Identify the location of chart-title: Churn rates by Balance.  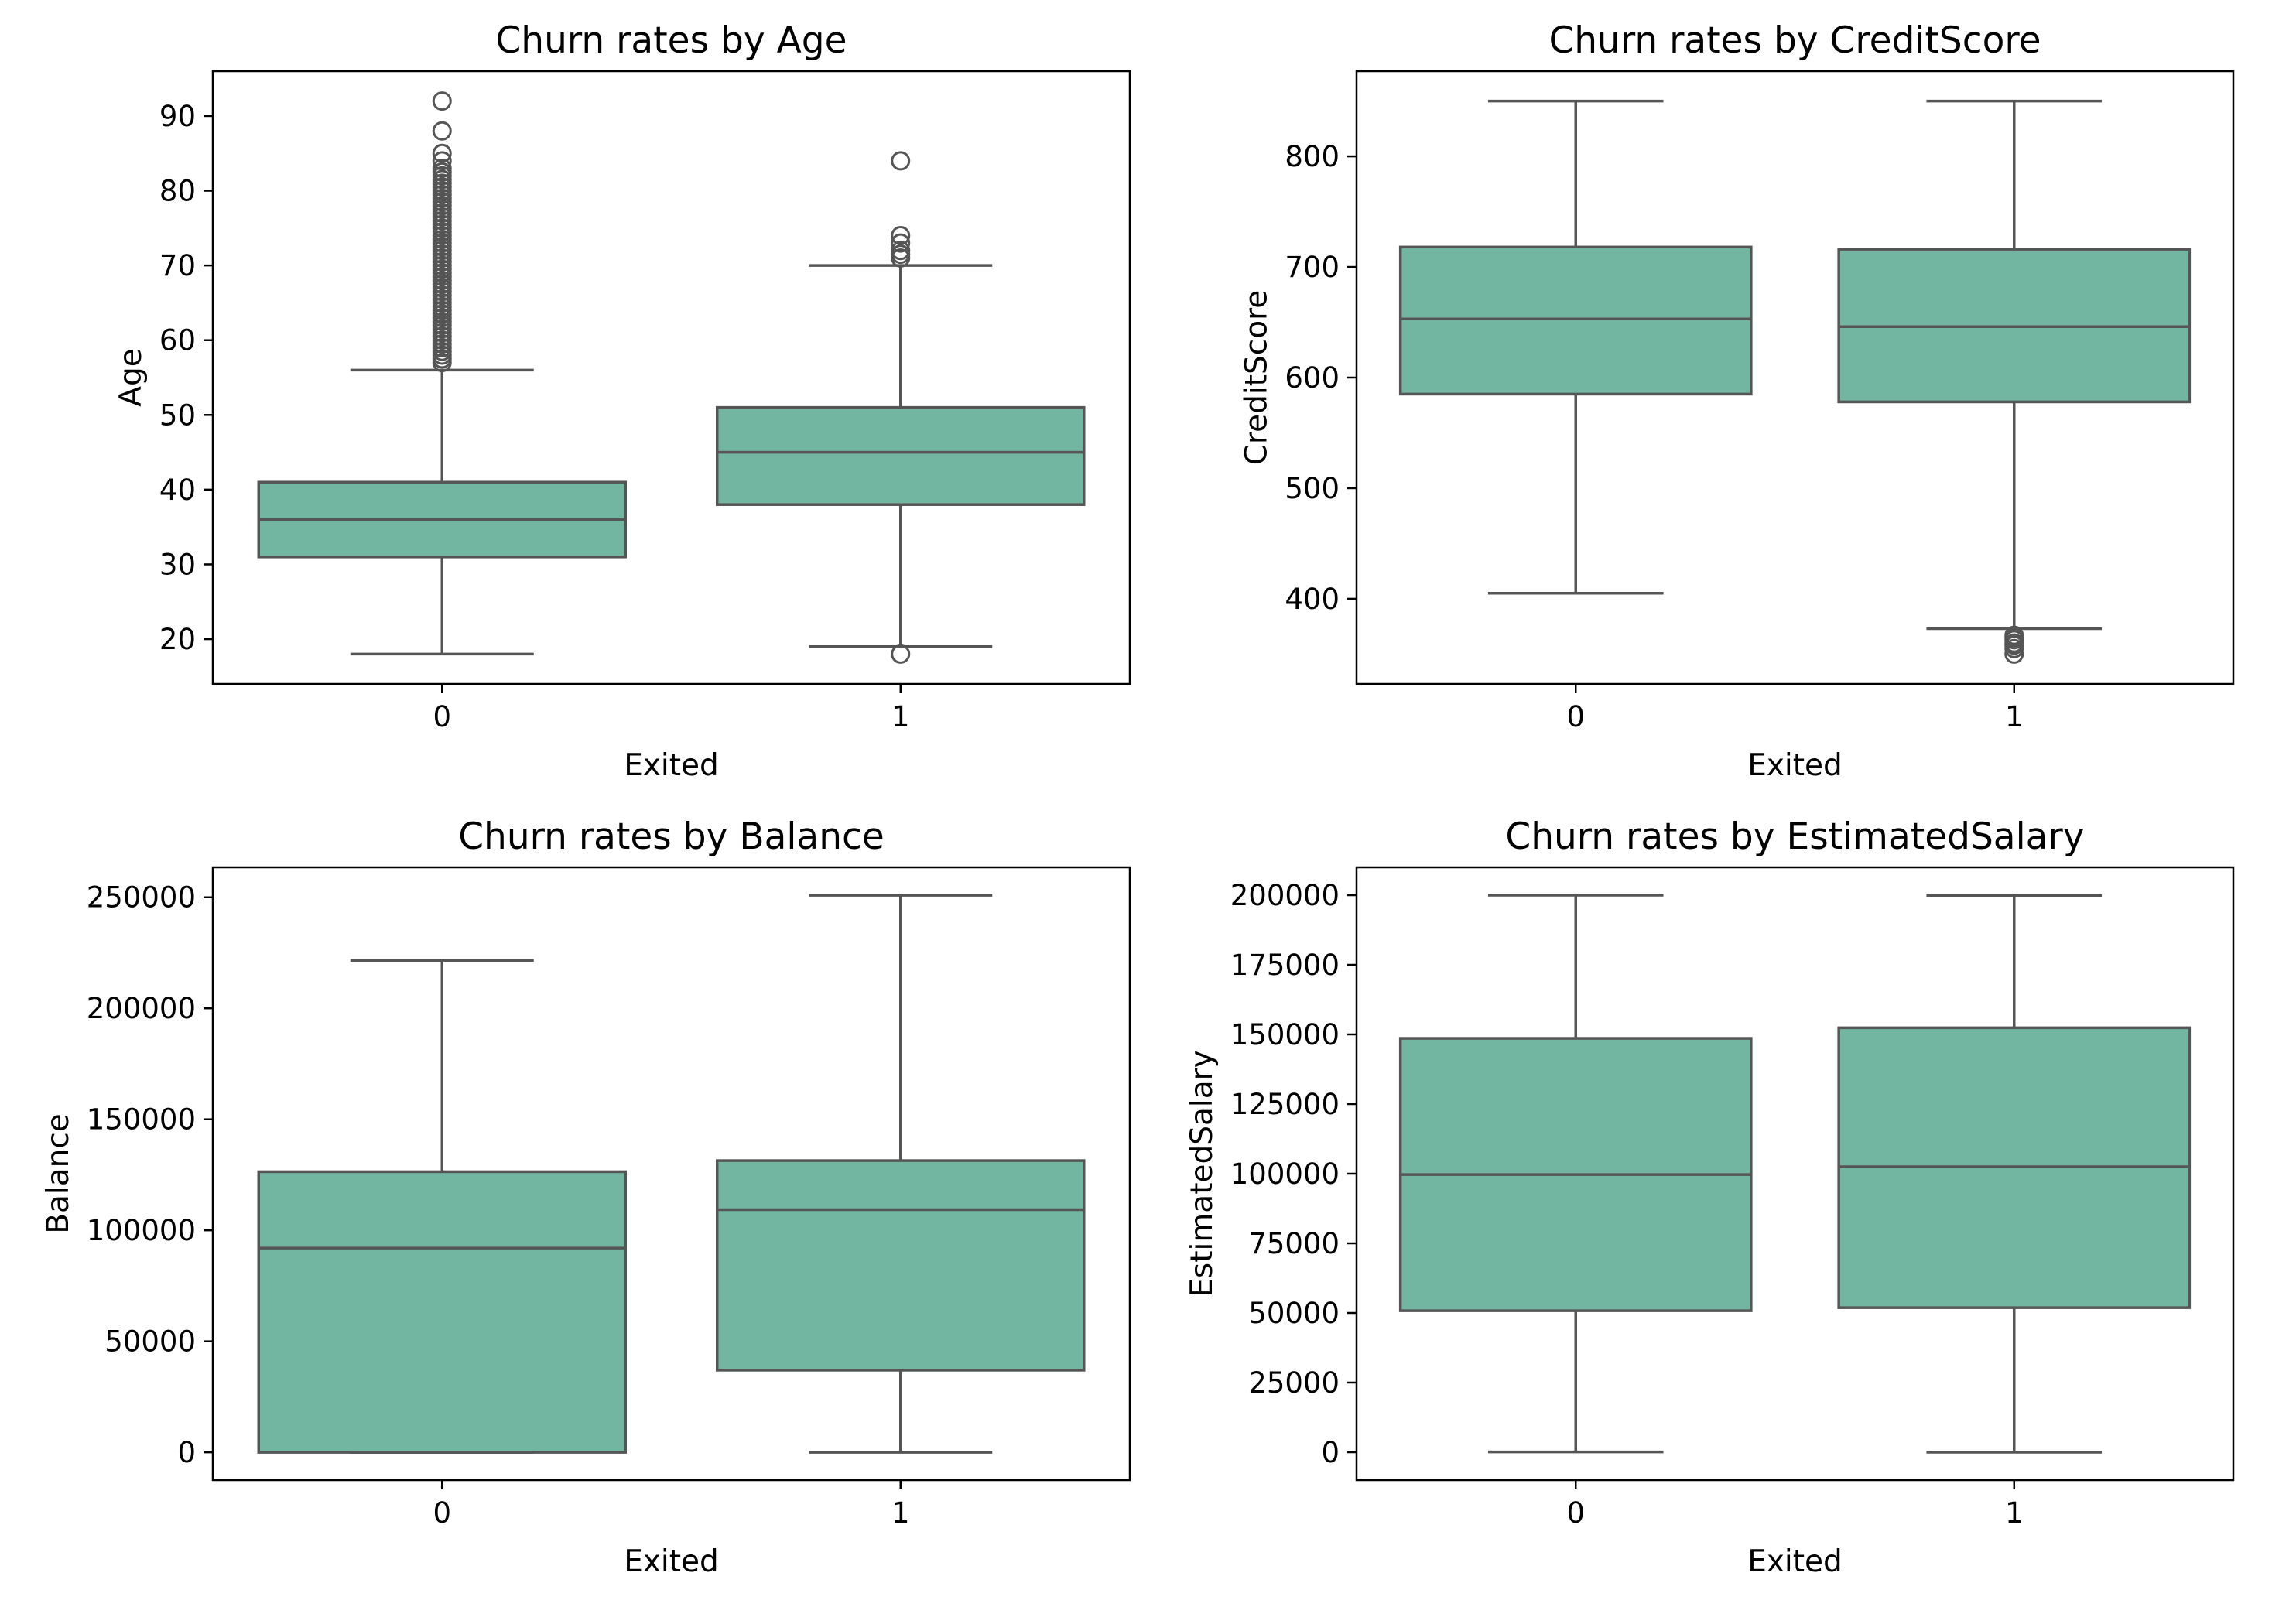
(671, 836).